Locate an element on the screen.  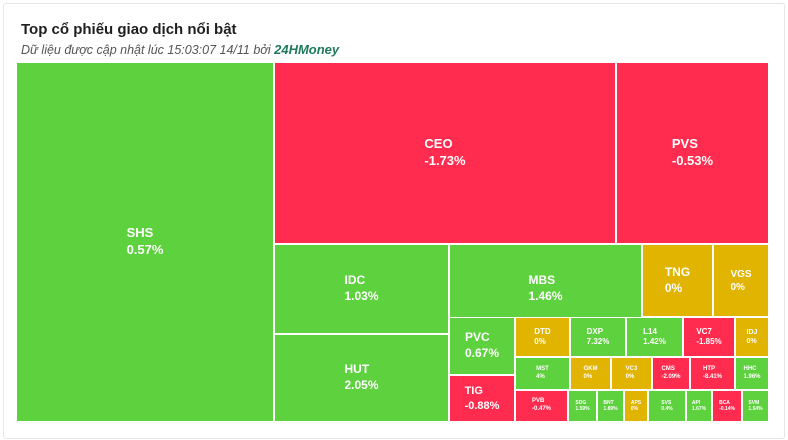
tile-svm: SVM 1.54% is located at coordinates (755, 406).